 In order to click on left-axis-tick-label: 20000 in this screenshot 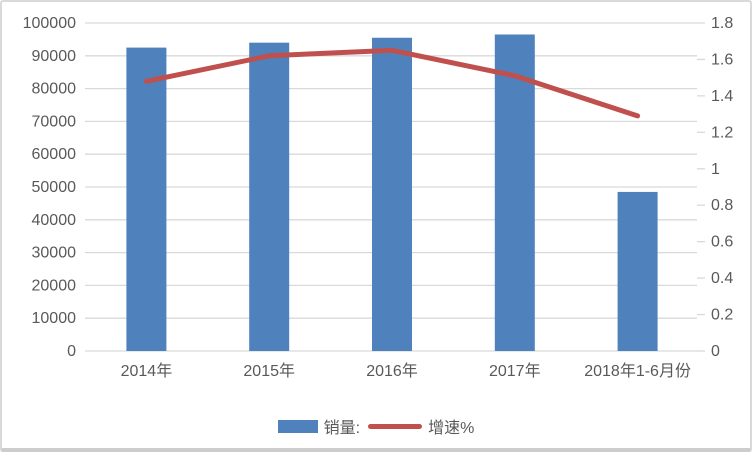, I will do `click(54, 285)`.